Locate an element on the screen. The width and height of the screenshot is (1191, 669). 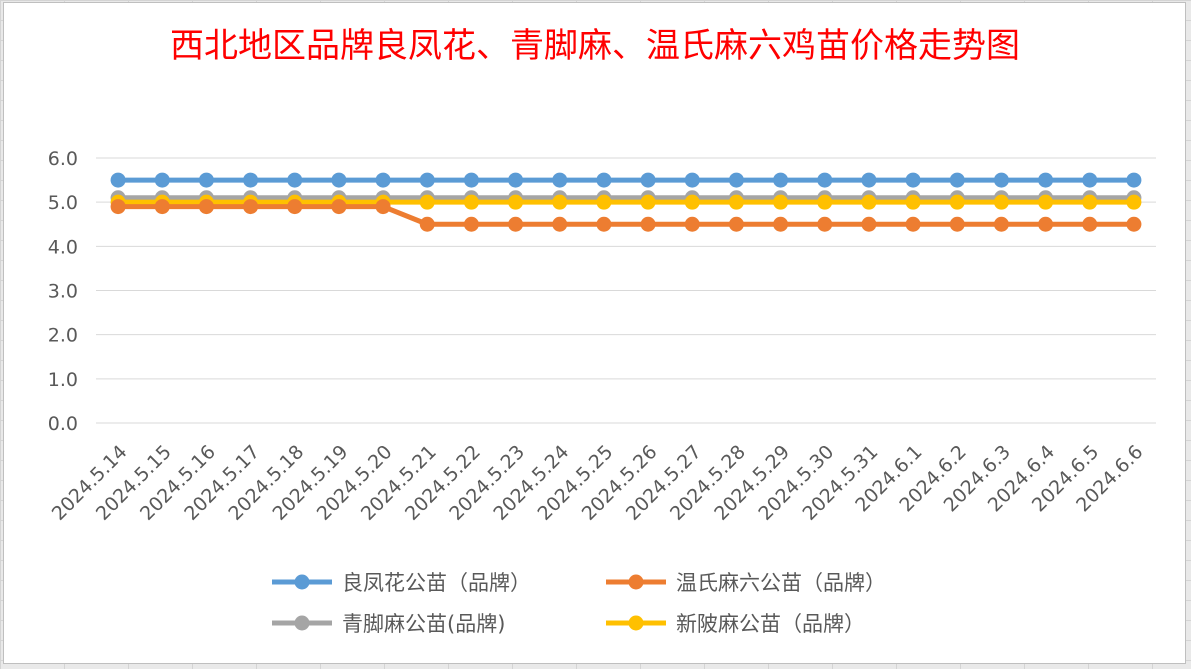
legend-item: 新陂麻公苗（品牌） is located at coordinates (735, 624).